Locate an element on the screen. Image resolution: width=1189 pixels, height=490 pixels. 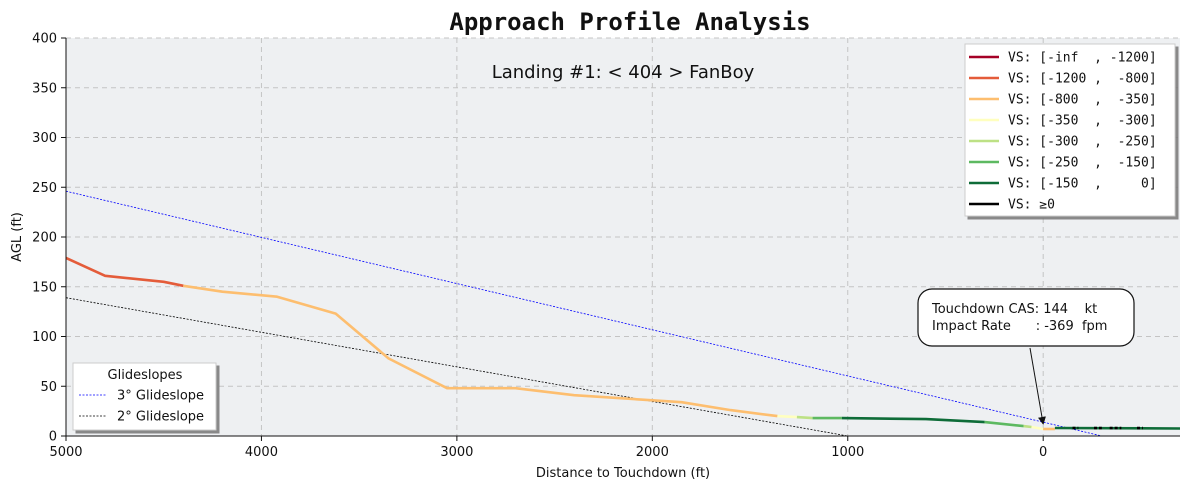
x-tick-label-4: 1000 is located at coordinates (847, 452).